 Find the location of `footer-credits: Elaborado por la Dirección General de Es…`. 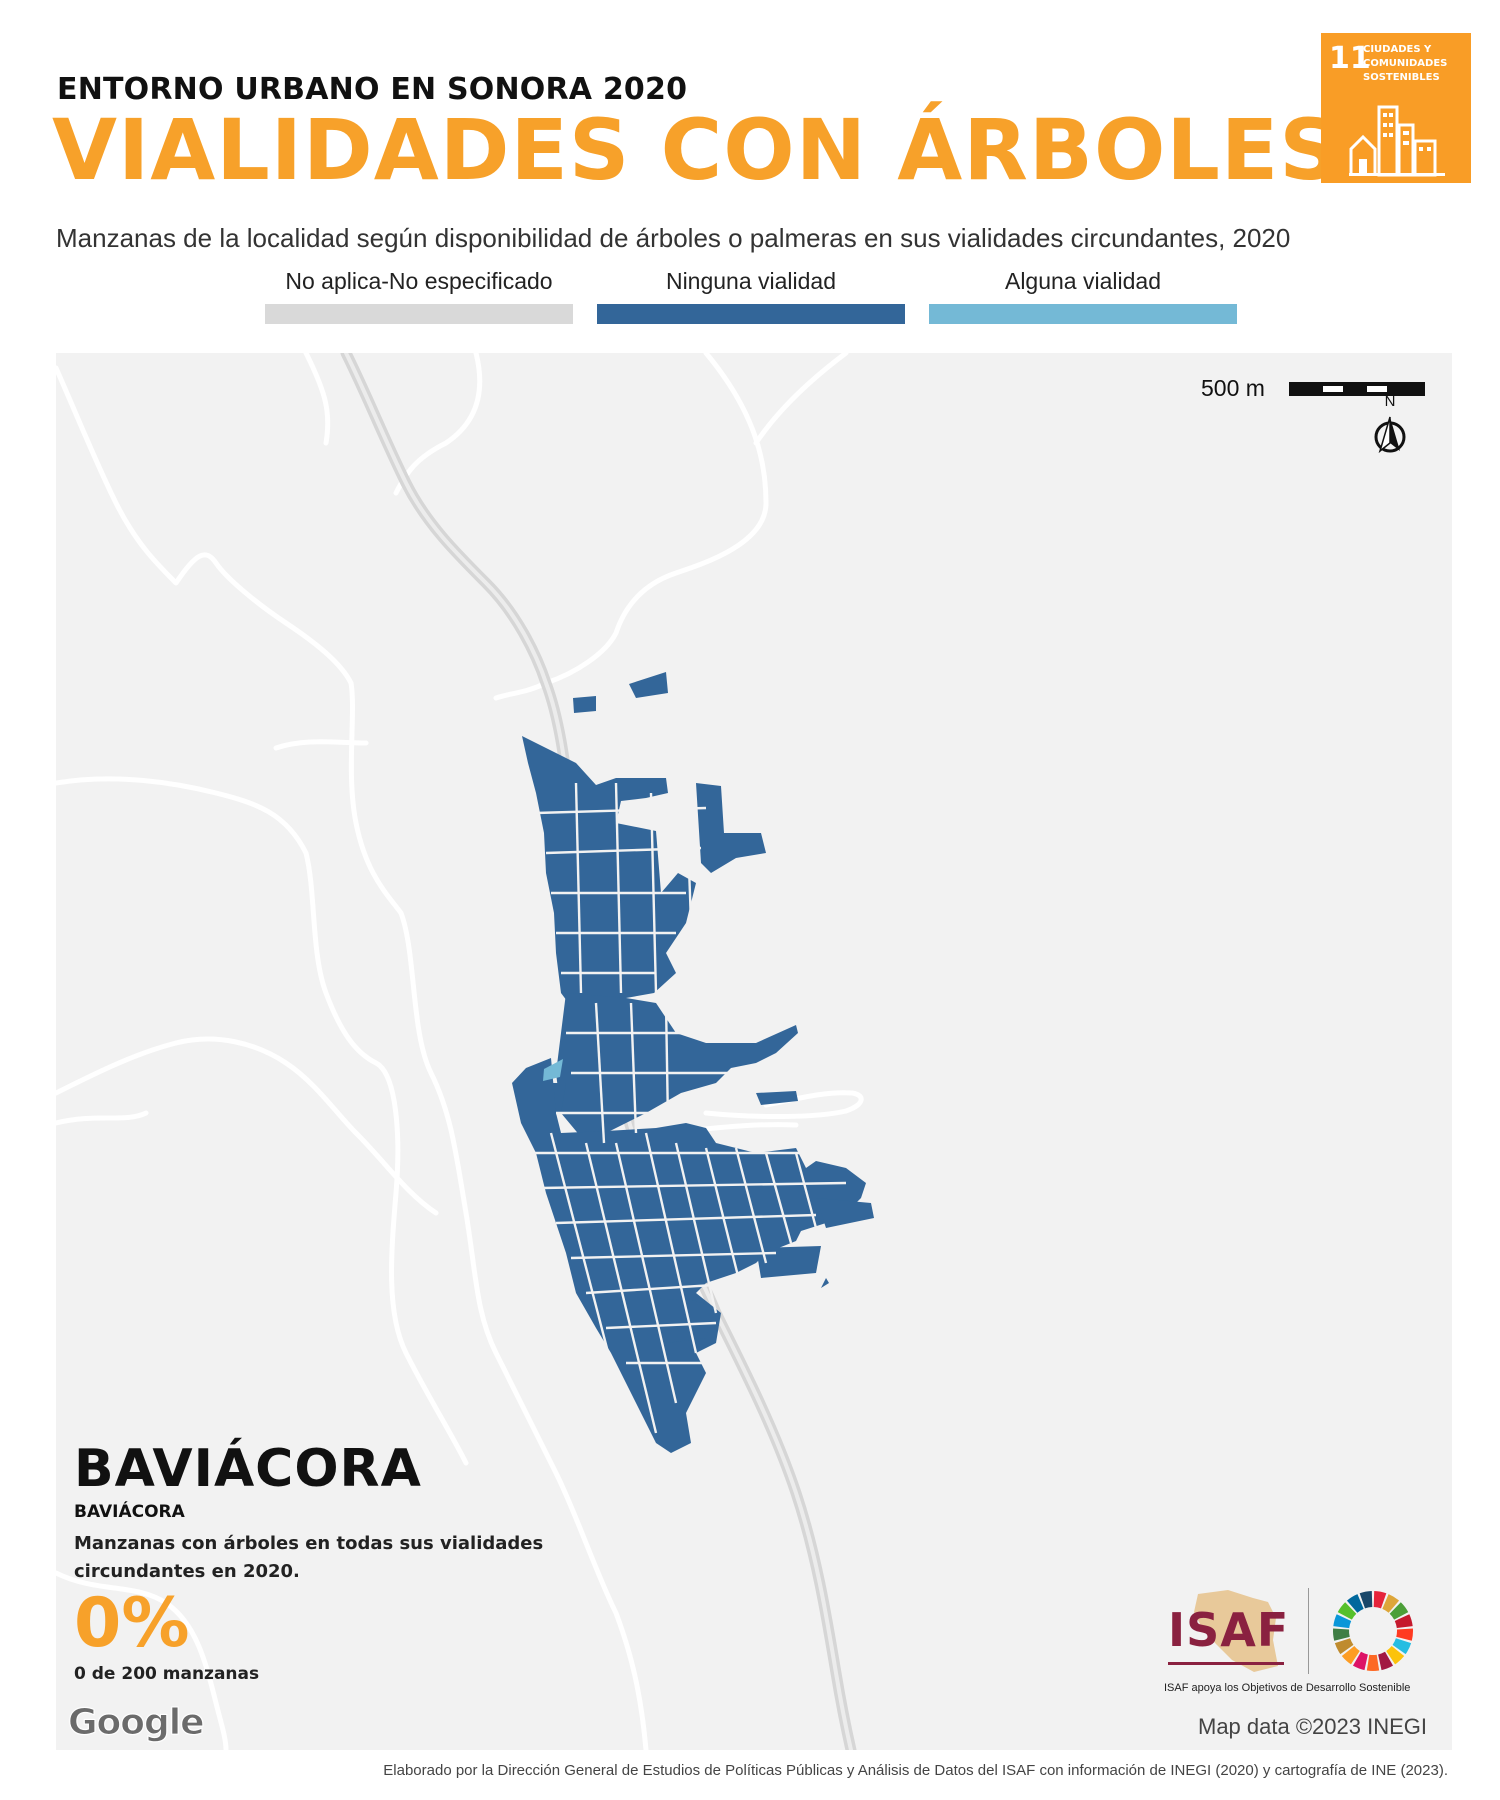

footer-credits: Elaborado por la Dirección General de Es… is located at coordinates (915, 1770).